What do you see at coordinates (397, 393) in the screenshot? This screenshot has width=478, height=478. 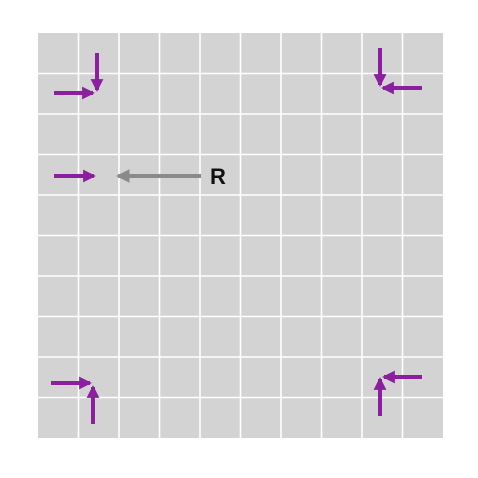 I see `bottom-right-corner-arrows` at bounding box center [397, 393].